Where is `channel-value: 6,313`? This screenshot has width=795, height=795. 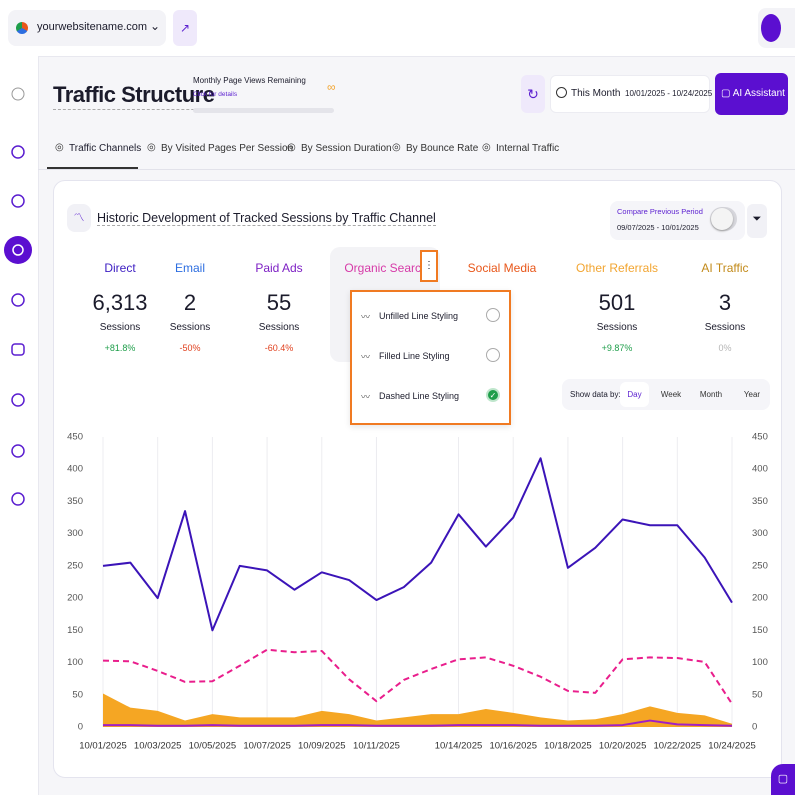 channel-value: 6,313 is located at coordinates (120, 302).